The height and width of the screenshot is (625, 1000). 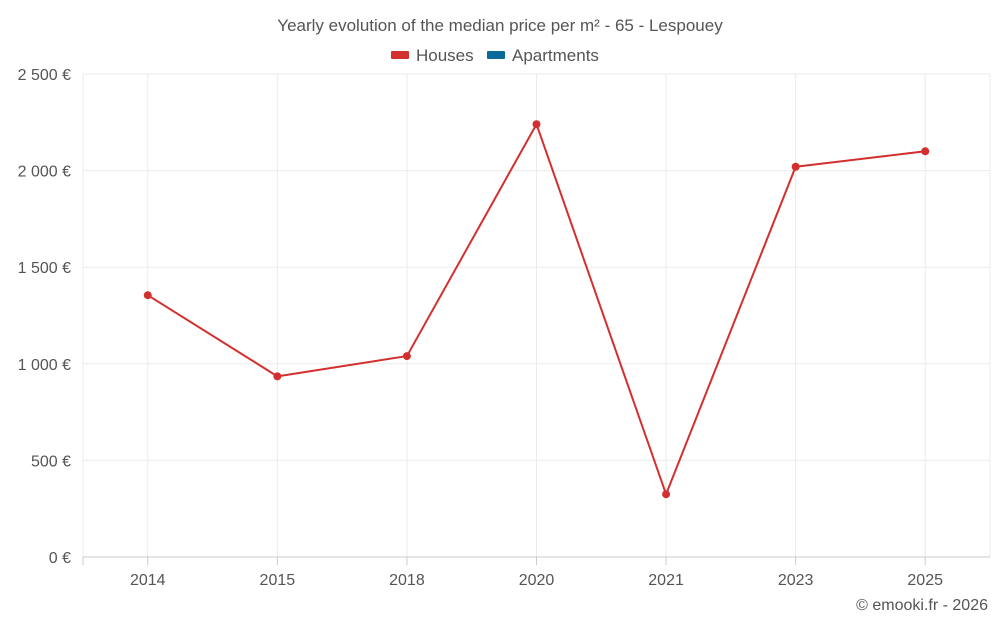 What do you see at coordinates (60, 558) in the screenshot?
I see `y-tick-label: 0 €` at bounding box center [60, 558].